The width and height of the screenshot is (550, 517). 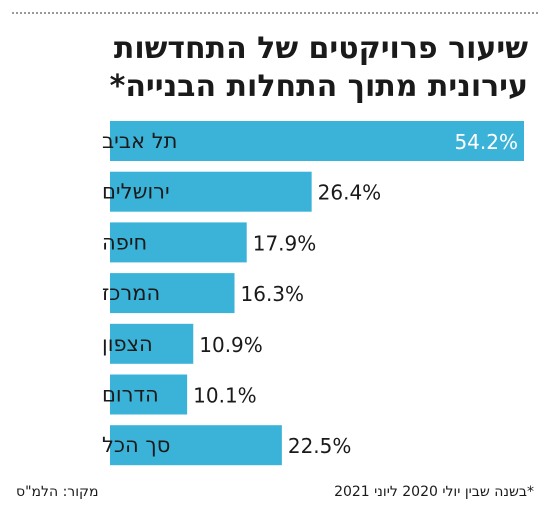 What do you see at coordinates (318, 86) in the screenshot?
I see `chart-title-line-2: עירונית מתוך התחלות הבנייה*` at bounding box center [318, 86].